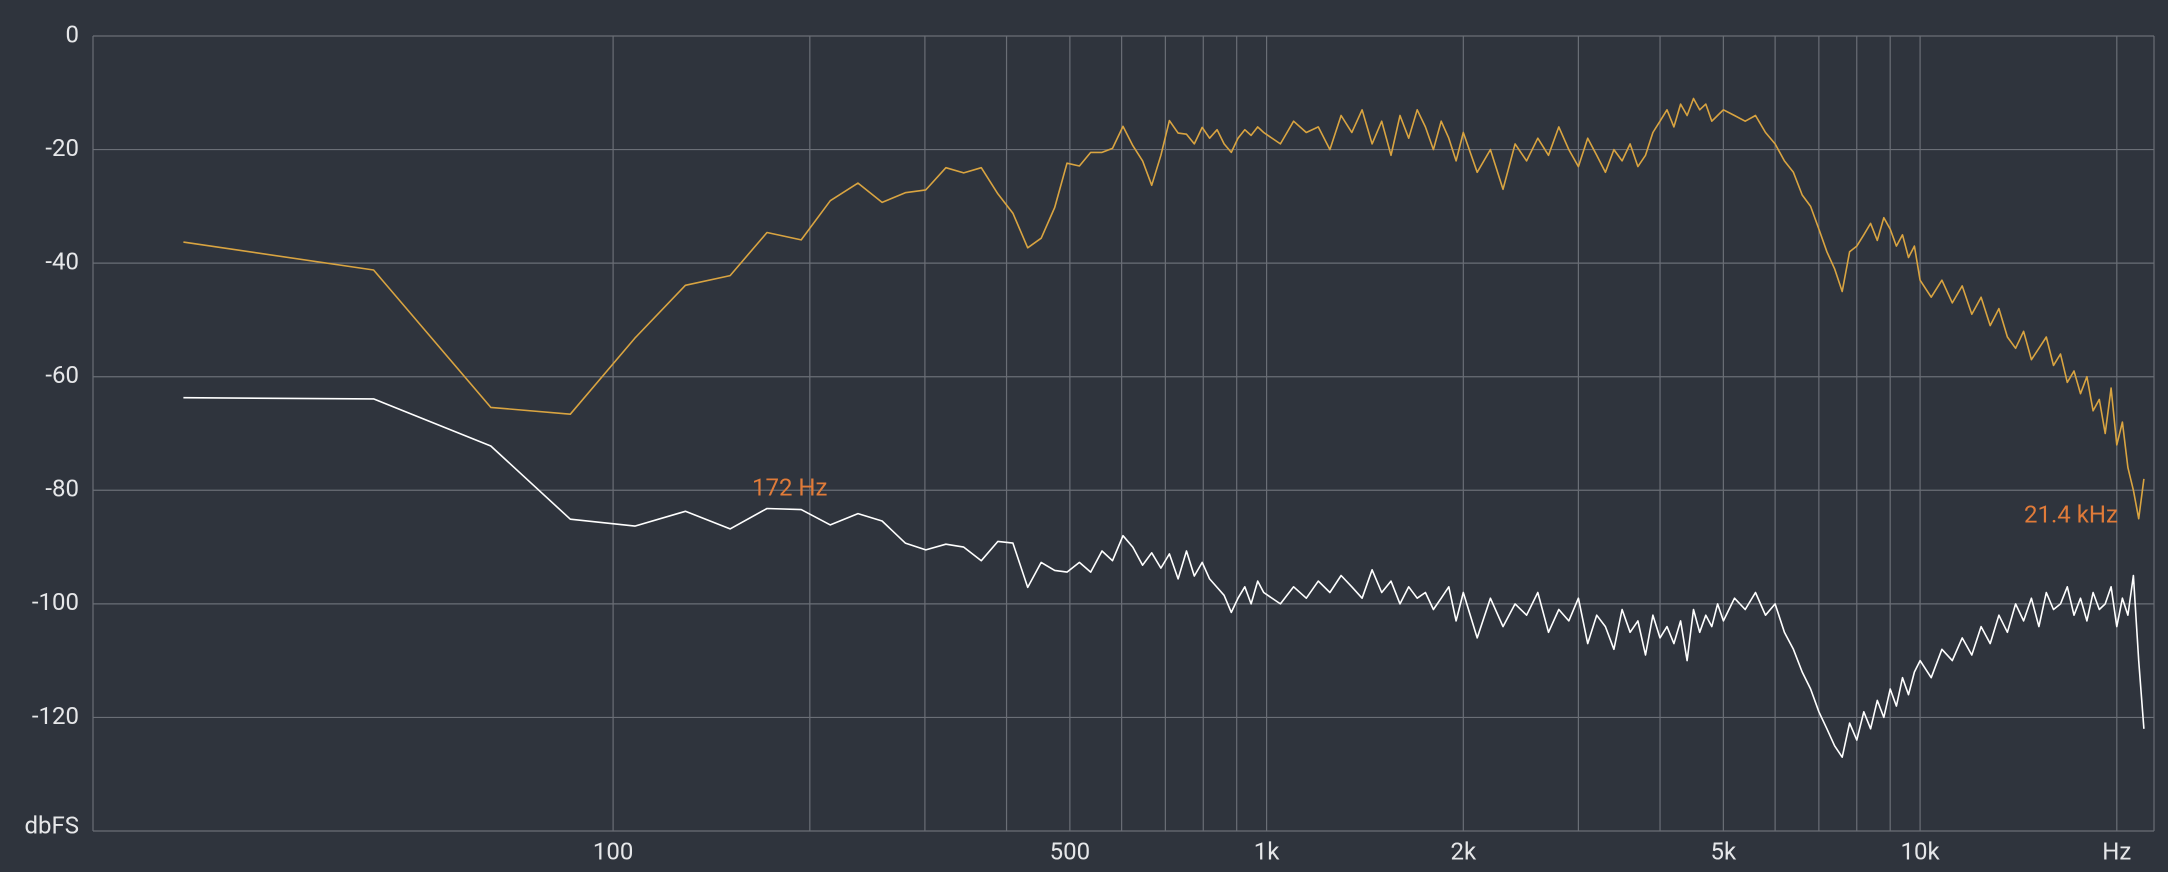  What do you see at coordinates (51, 825) in the screenshot?
I see `y-tick-label: dbFS` at bounding box center [51, 825].